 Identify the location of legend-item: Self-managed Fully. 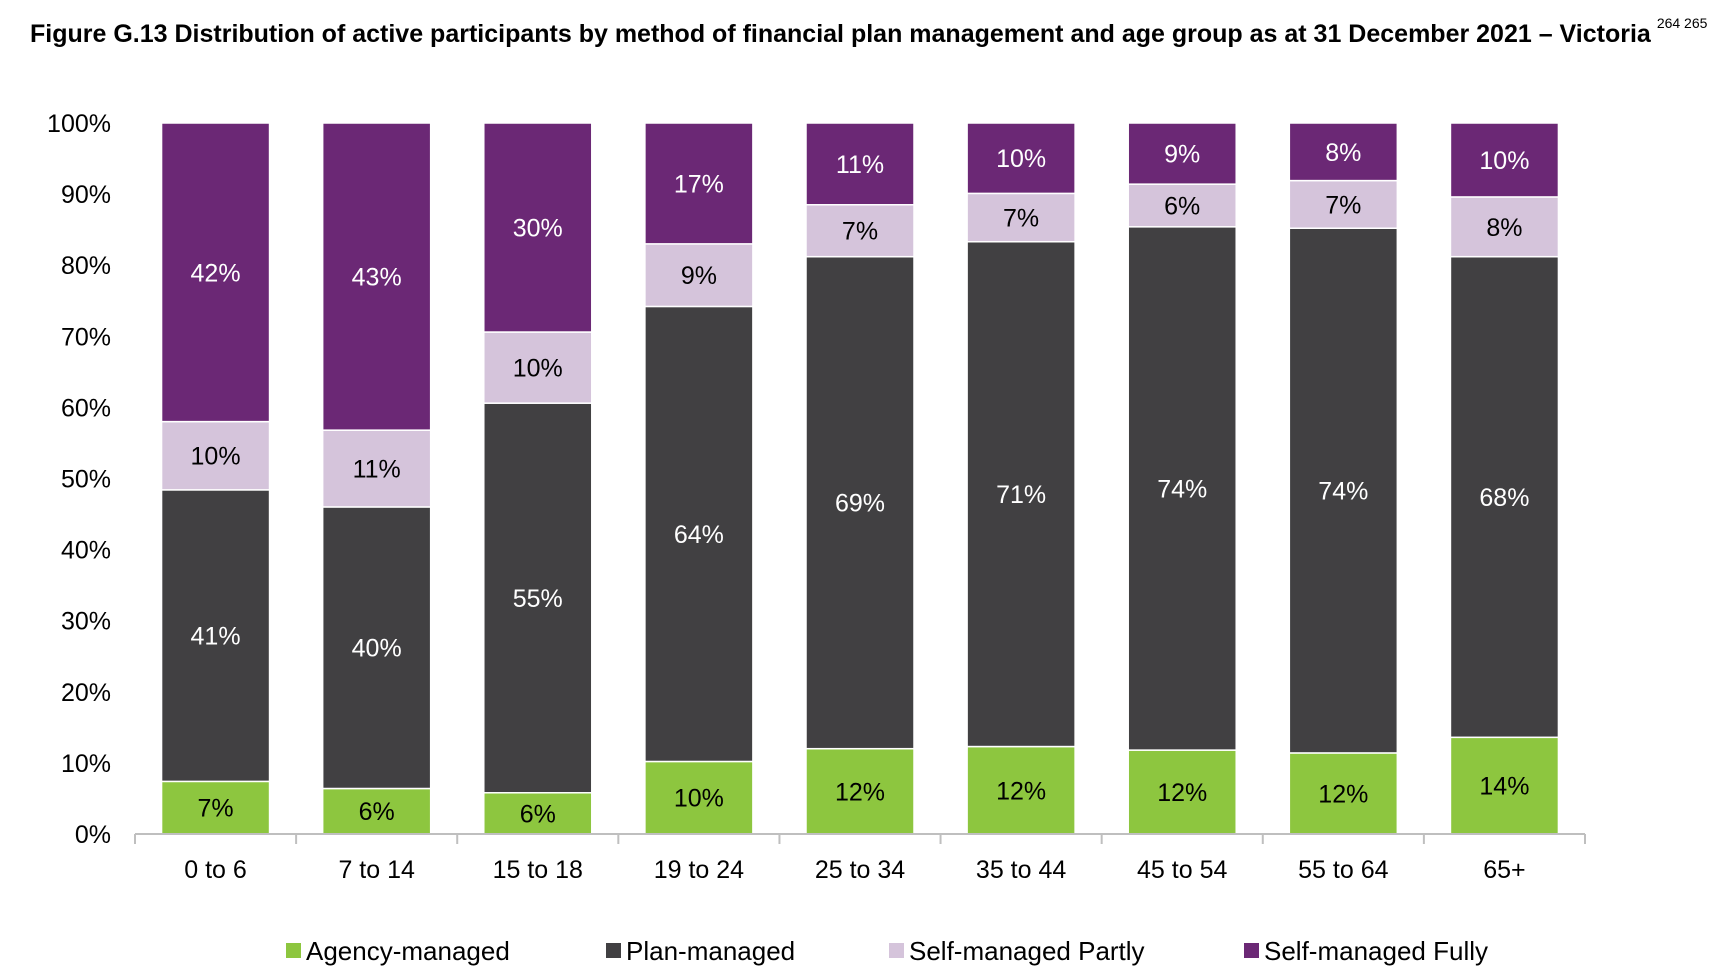
(1366, 951).